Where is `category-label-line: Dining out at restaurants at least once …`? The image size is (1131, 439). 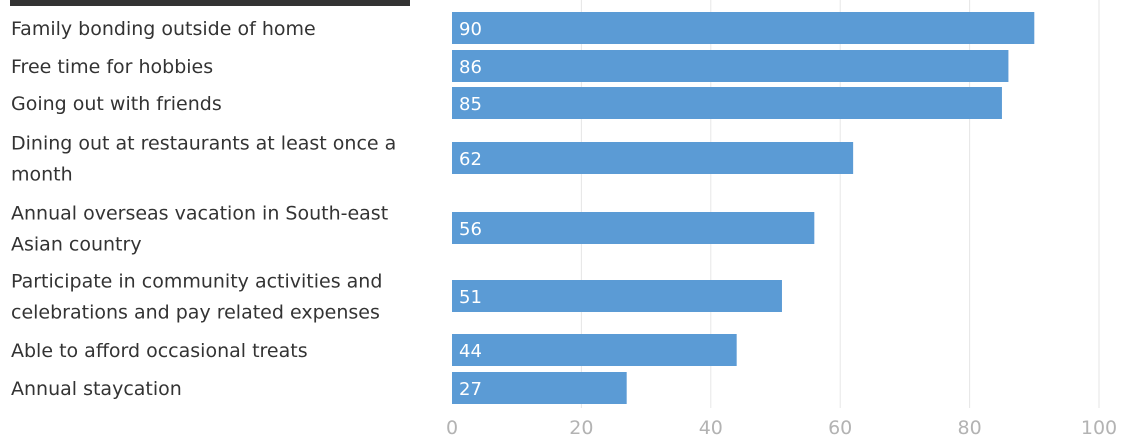 category-label-line: Dining out at restaurants at least once … is located at coordinates (203, 144).